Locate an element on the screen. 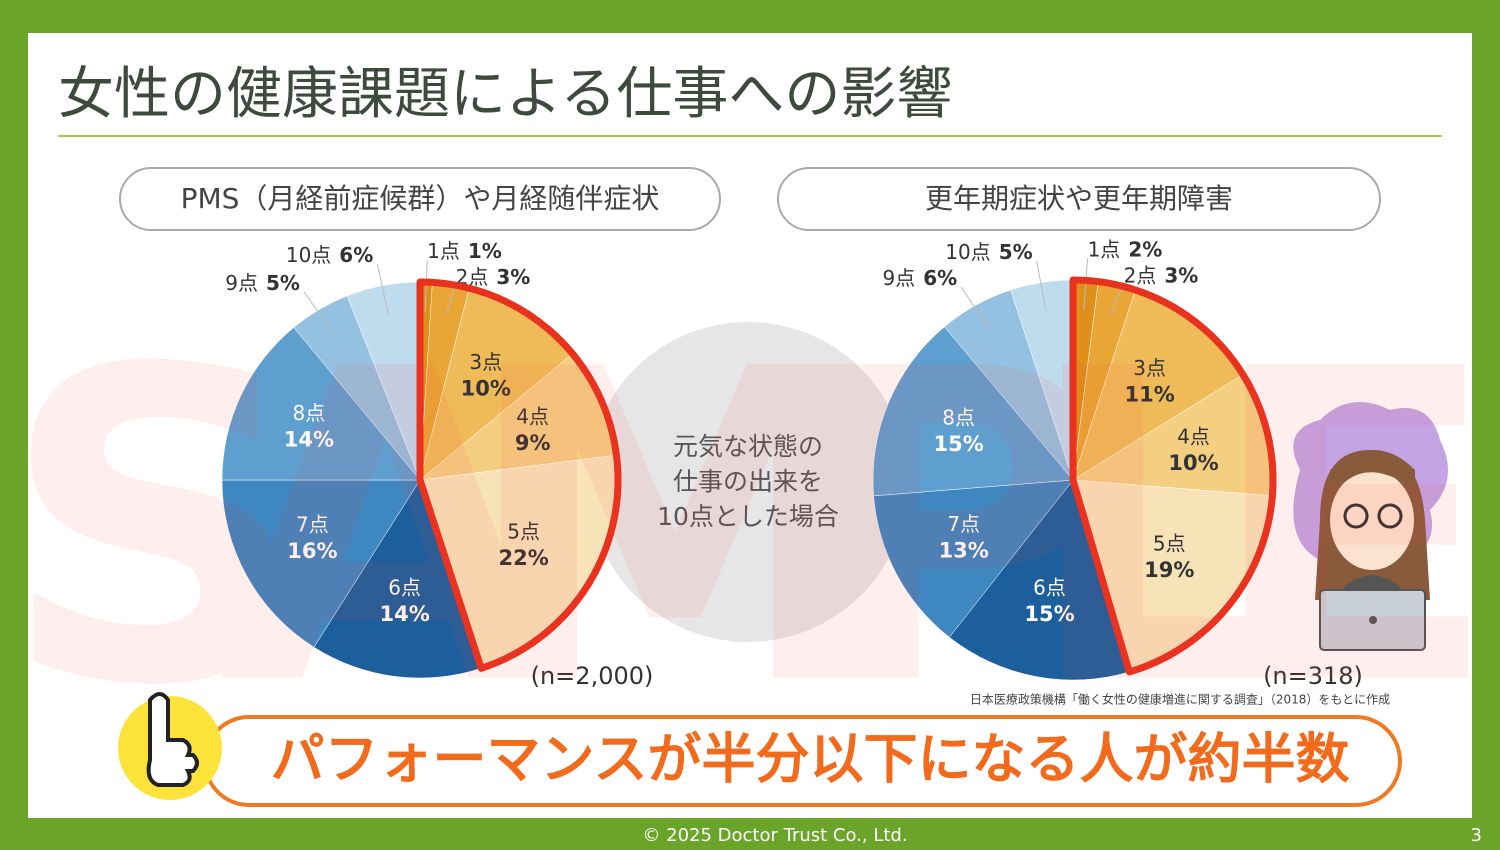 The width and height of the screenshot is (1500, 850). page-number: 3 is located at coordinates (1476, 835).